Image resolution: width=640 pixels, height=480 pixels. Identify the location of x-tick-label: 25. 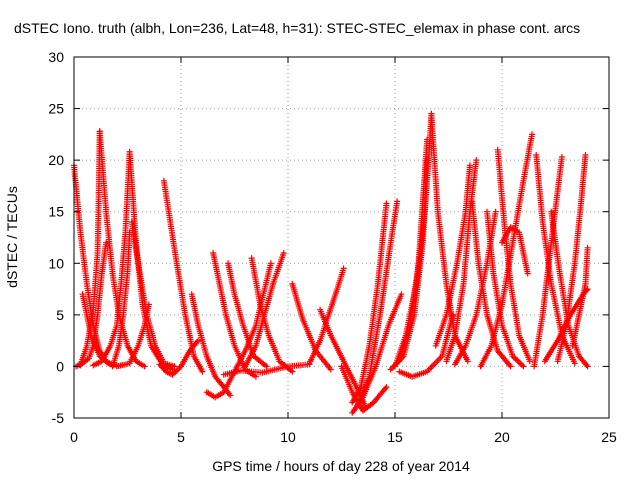
(609, 437).